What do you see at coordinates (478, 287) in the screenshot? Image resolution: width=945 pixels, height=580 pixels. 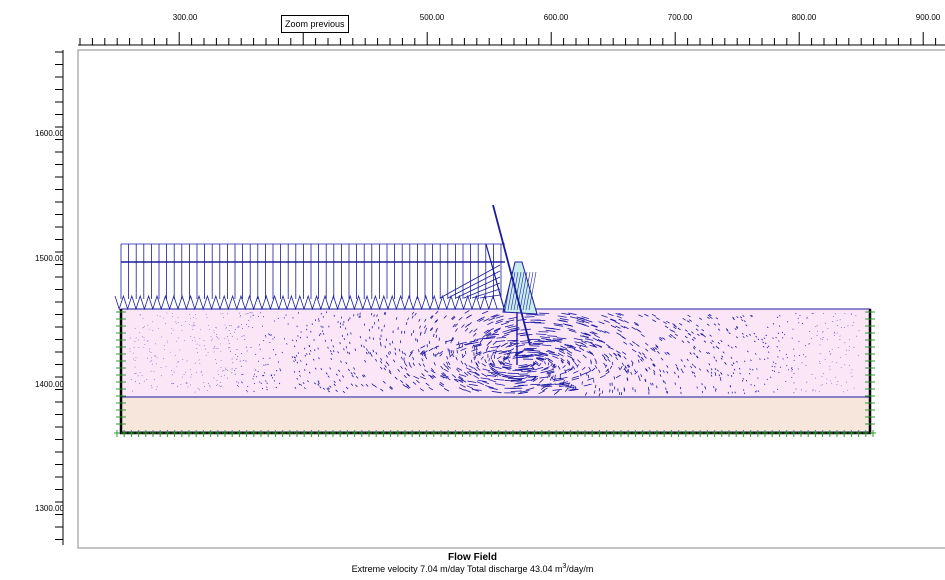 I see `water-load-fan-line` at bounding box center [478, 287].